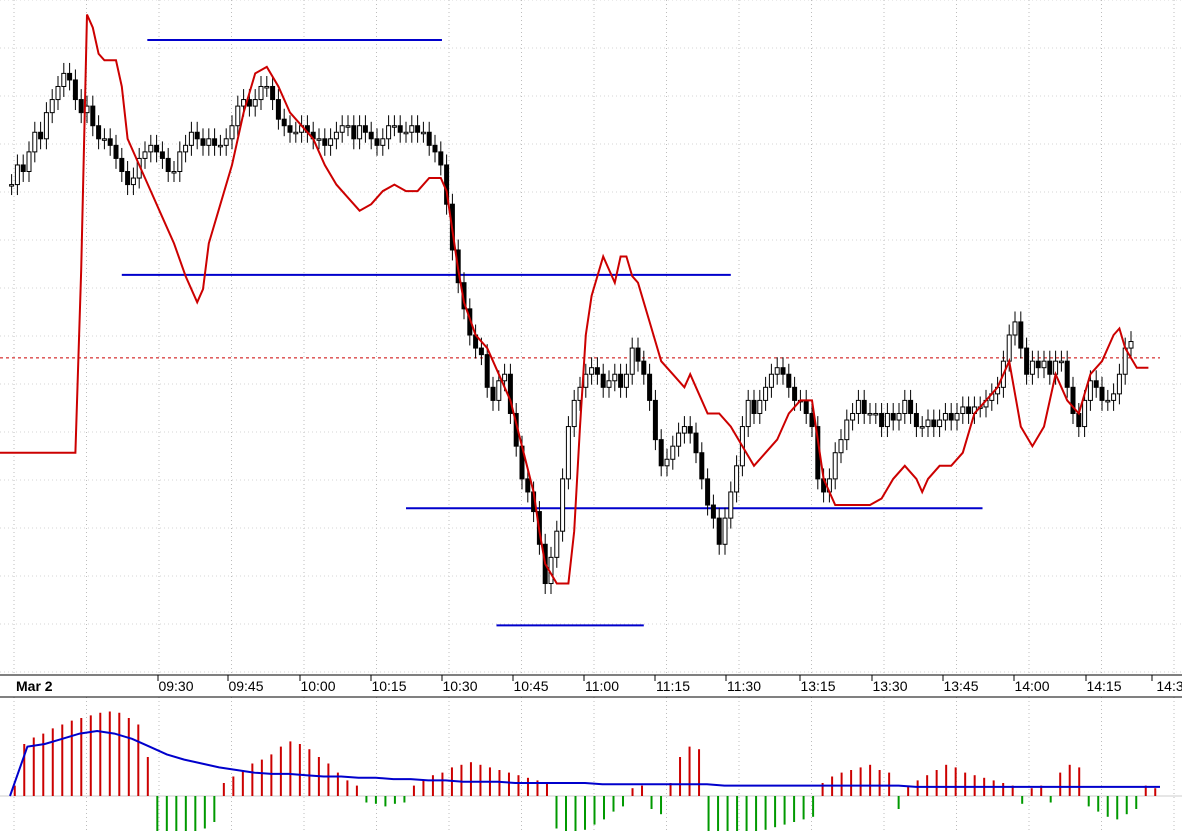 The width and height of the screenshot is (1182, 831). What do you see at coordinates (673, 686) in the screenshot?
I see `x-tick-label: 11:15` at bounding box center [673, 686].